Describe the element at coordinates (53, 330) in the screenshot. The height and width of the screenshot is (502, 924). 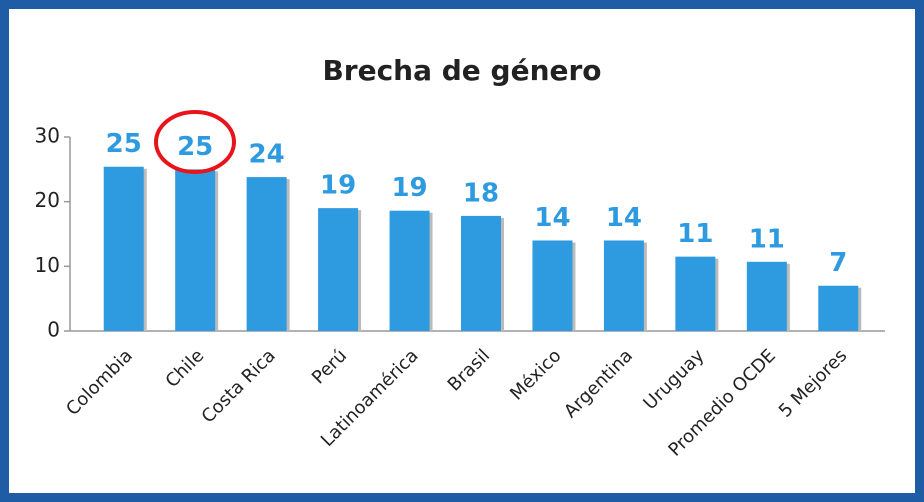
I see `y-tick-label: 0` at that location.